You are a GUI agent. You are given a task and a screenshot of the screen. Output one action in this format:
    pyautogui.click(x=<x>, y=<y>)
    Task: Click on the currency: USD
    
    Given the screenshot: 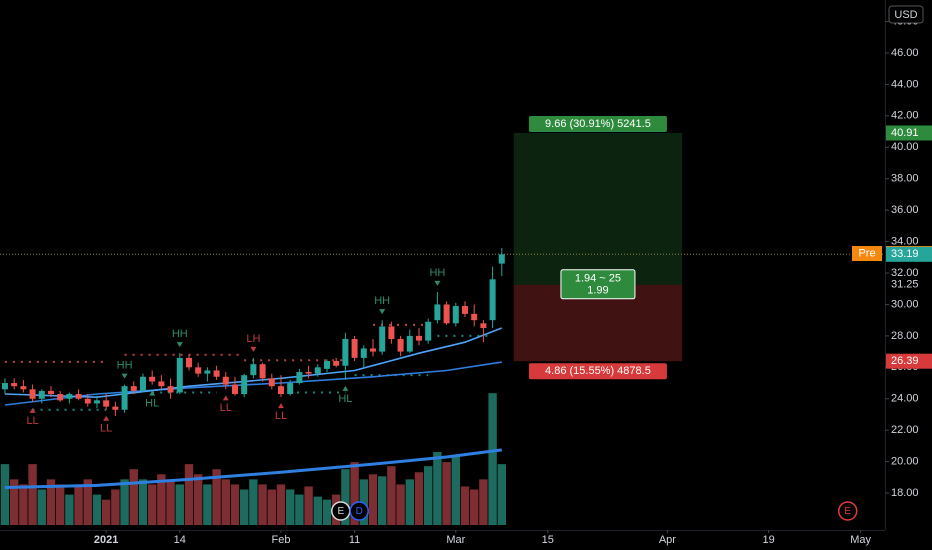 What is the action you would take?
    pyautogui.click(x=905, y=15)
    